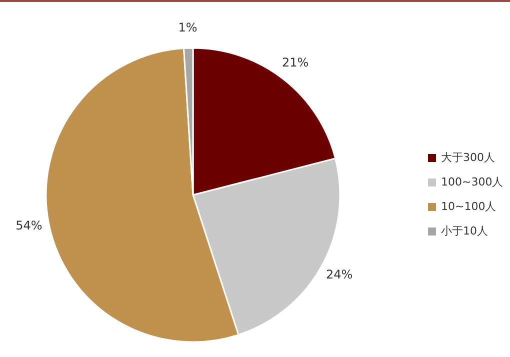 The width and height of the screenshot is (510, 357). Describe the element at coordinates (472, 182) in the screenshot. I see `legend-label: 100~300人` at that location.